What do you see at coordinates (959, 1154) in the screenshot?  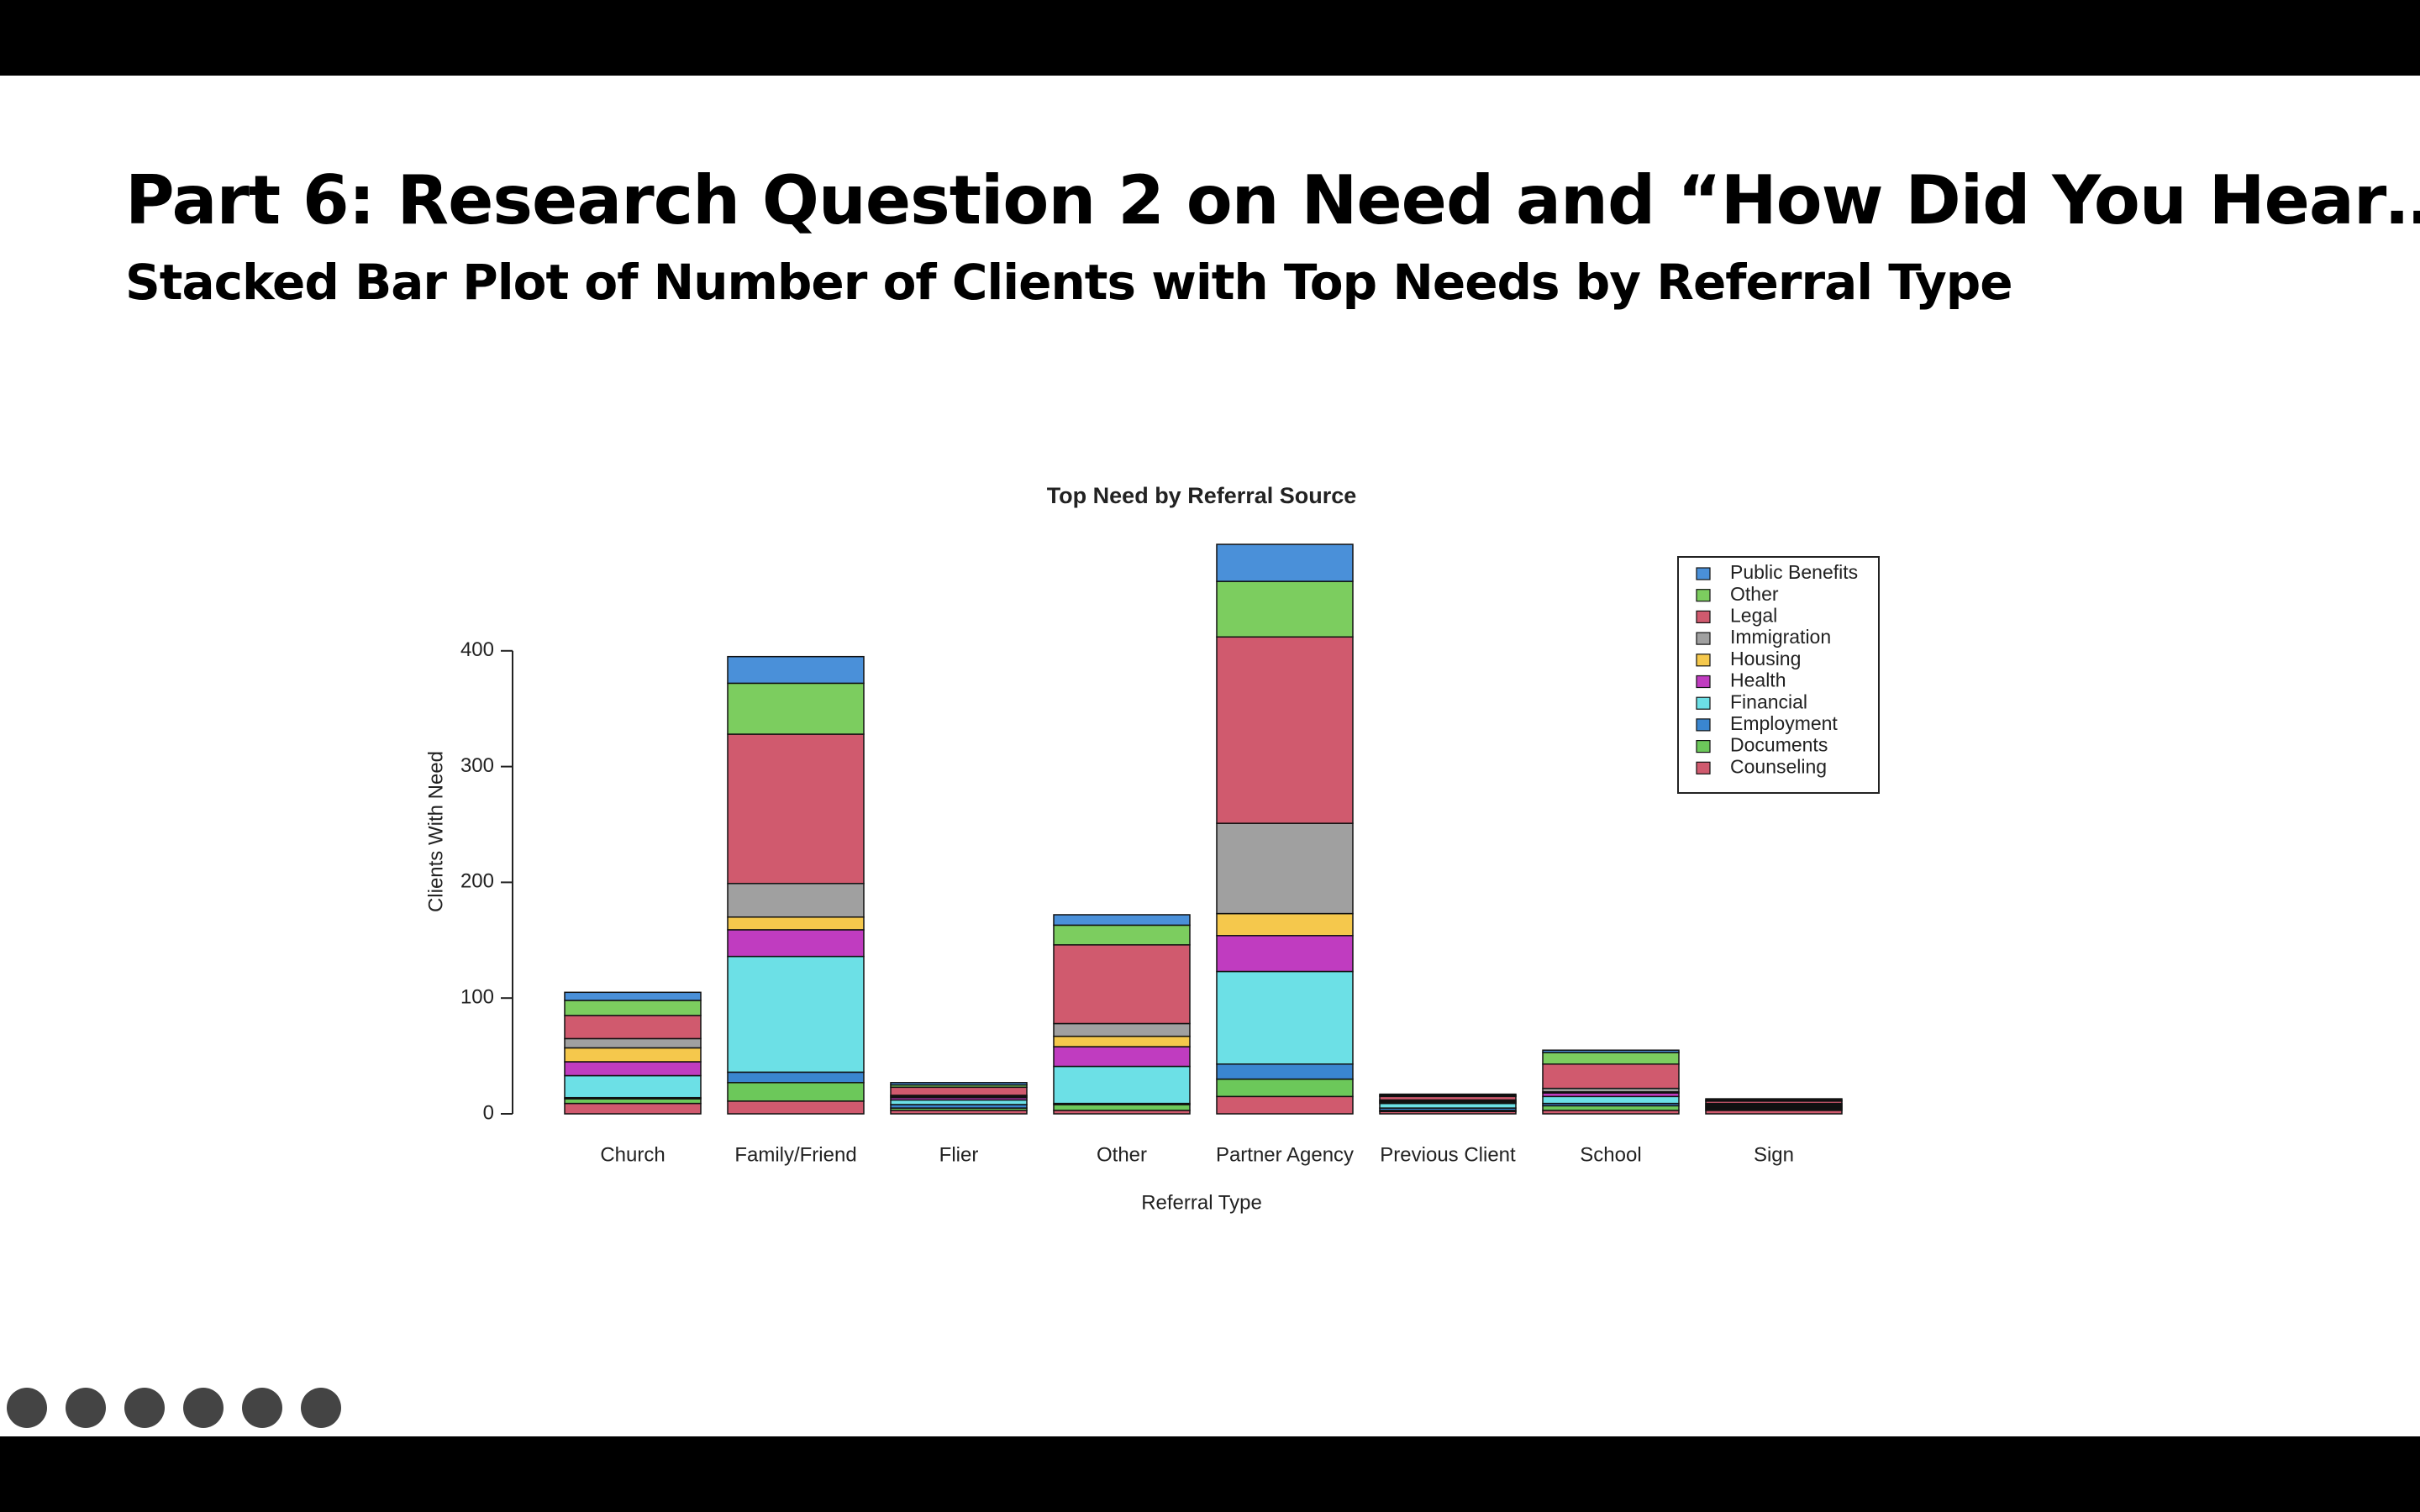 I see `x-tick-label: Flier` at bounding box center [959, 1154].